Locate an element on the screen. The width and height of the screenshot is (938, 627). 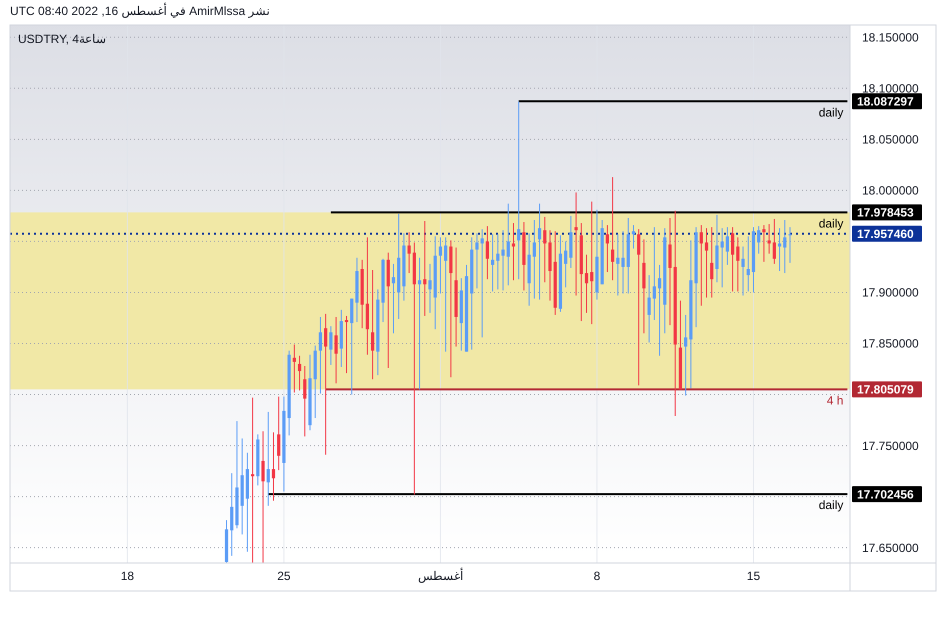
data-label: 17.978453 is located at coordinates (885, 213).